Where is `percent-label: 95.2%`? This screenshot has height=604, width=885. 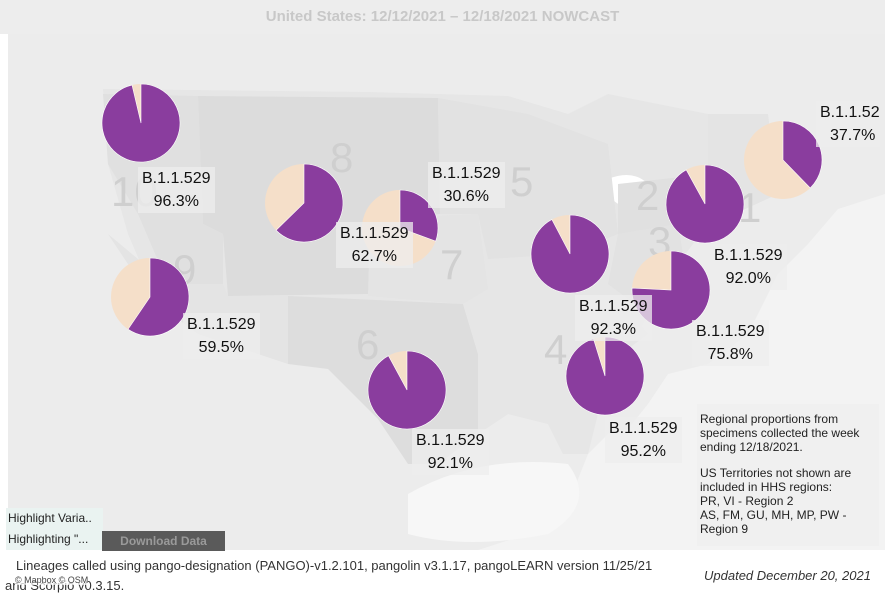 percent-label: 95.2% is located at coordinates (643, 451).